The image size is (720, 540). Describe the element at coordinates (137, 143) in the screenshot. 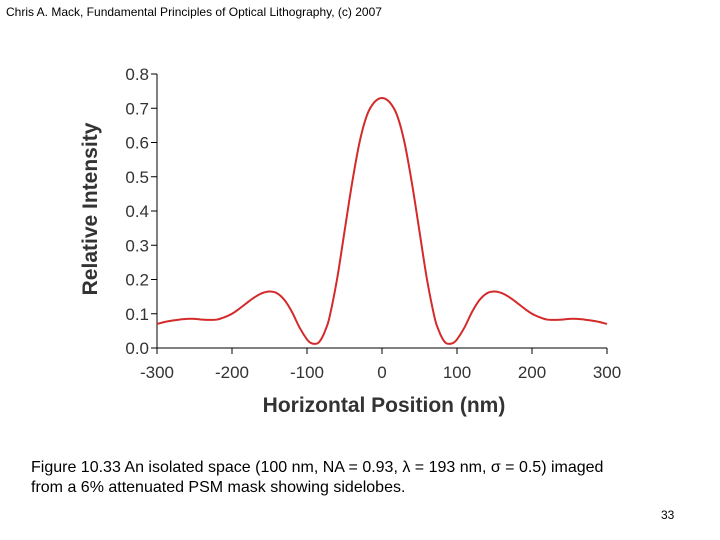

I see `y-tick-label: 0.6` at that location.